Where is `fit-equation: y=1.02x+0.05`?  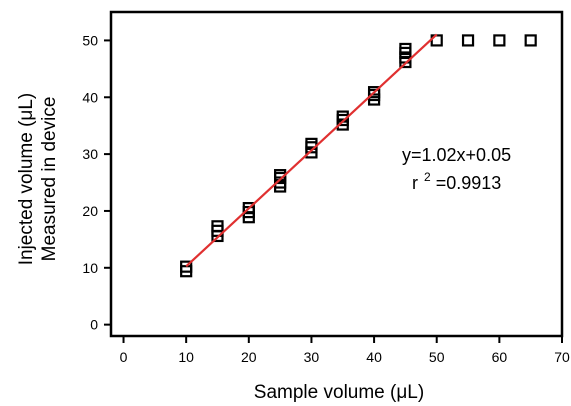
fit-equation: y=1.02x+0.05 is located at coordinates (456, 155).